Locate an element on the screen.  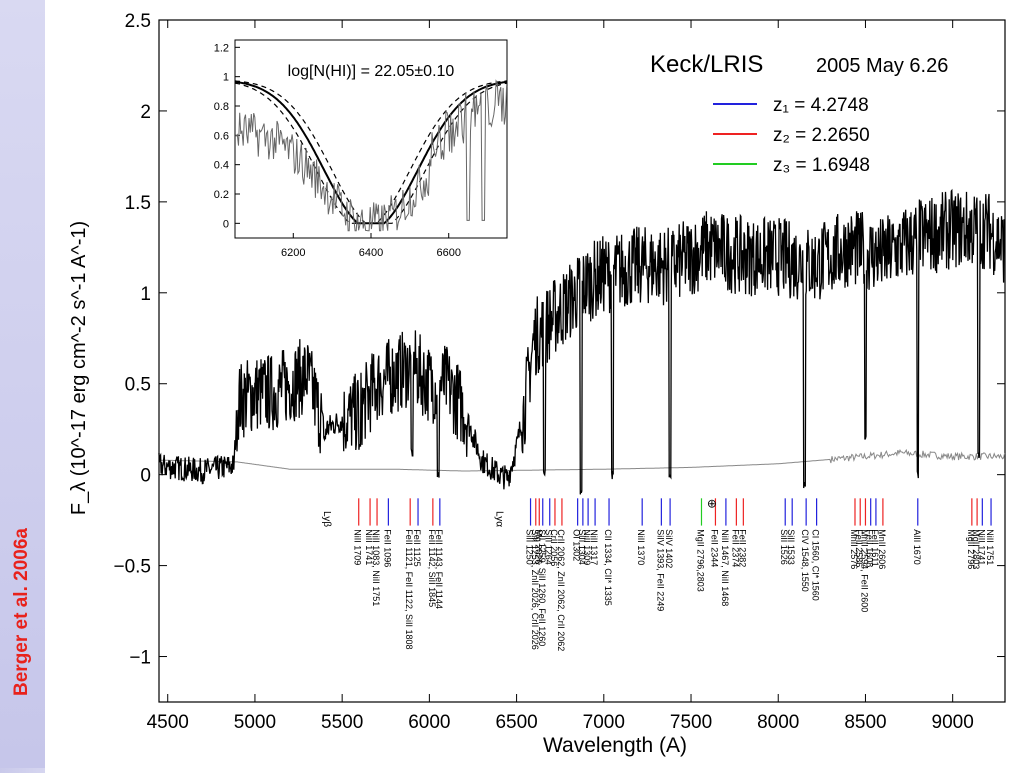
line-id-label: NiII 1709 is located at coordinates (358, 547).